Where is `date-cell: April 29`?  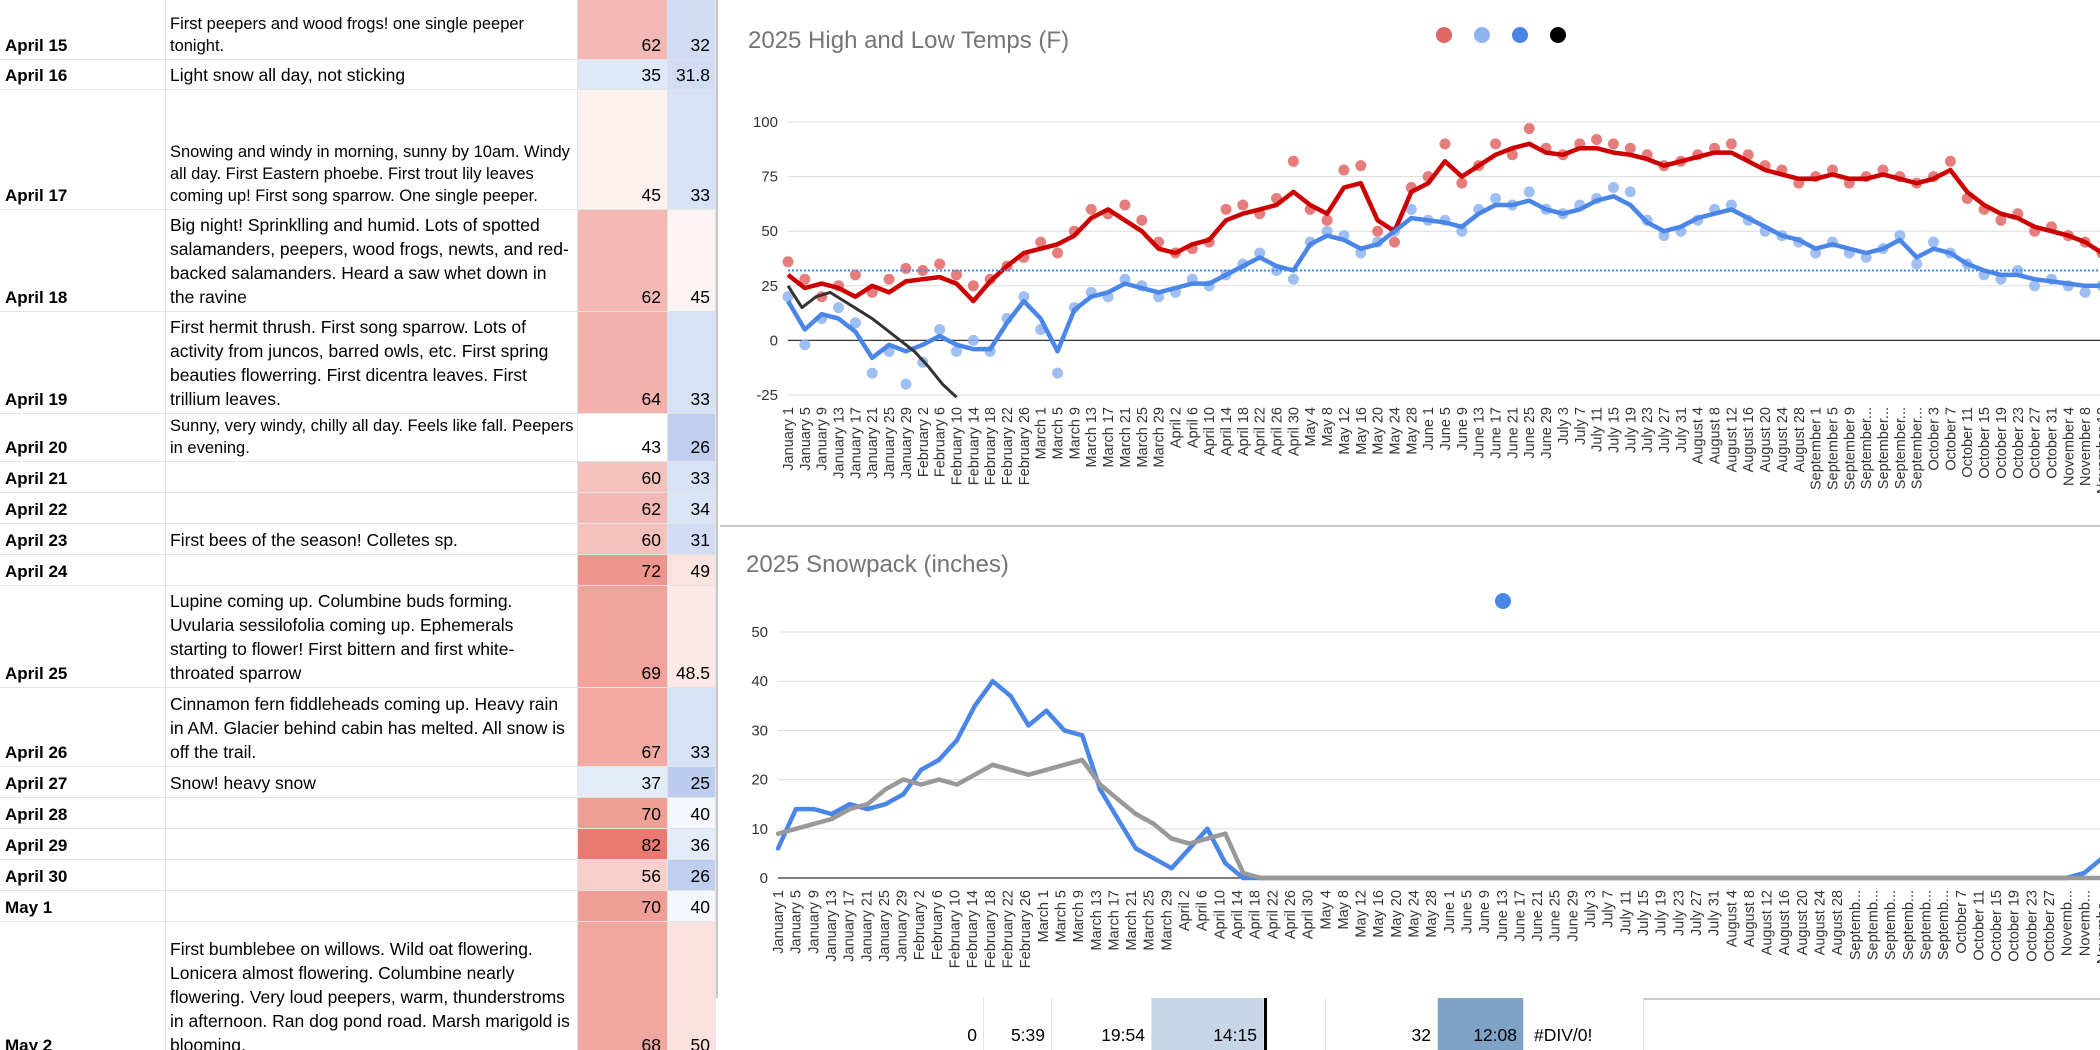
date-cell: April 29 is located at coordinates (83, 844).